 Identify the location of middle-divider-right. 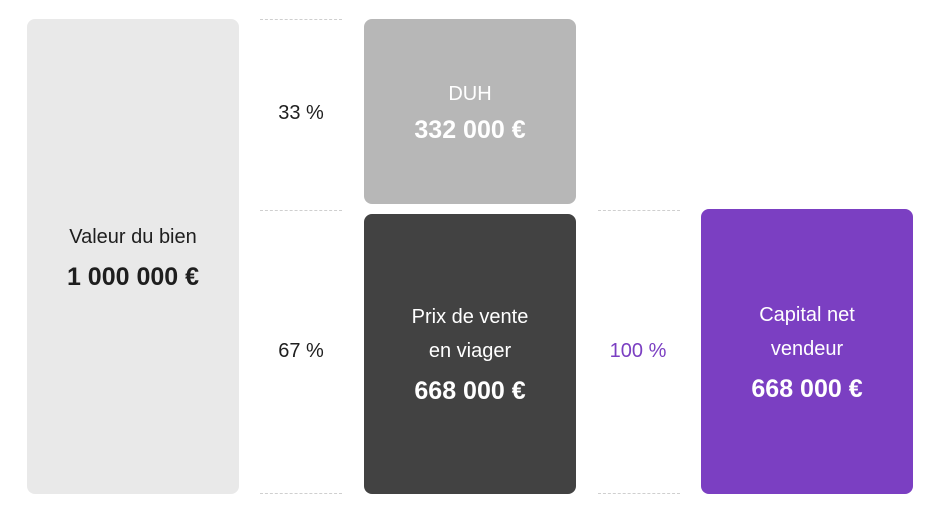
(639, 210).